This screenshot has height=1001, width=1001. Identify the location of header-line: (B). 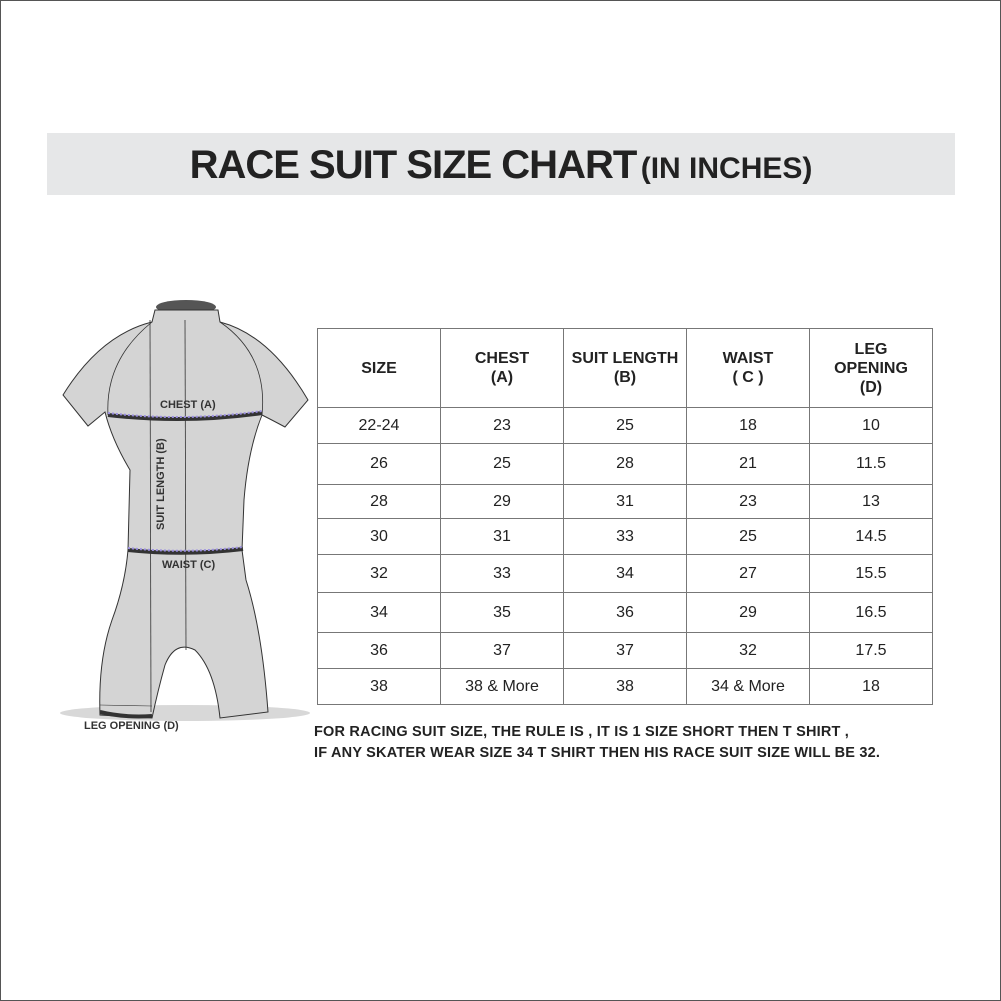
(625, 377).